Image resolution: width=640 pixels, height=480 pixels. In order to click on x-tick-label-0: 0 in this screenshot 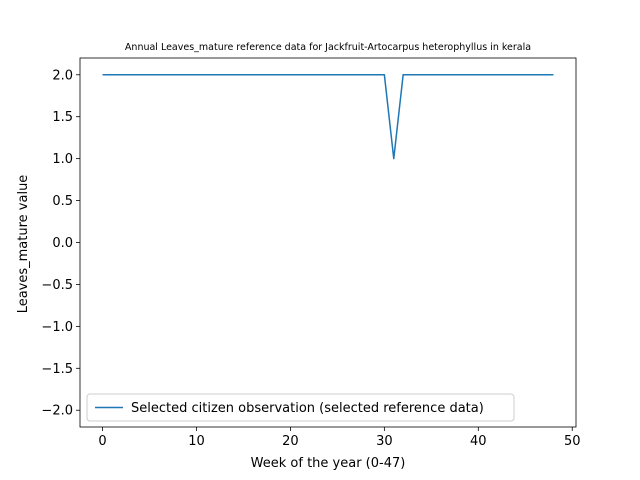, I will do `click(102, 441)`.